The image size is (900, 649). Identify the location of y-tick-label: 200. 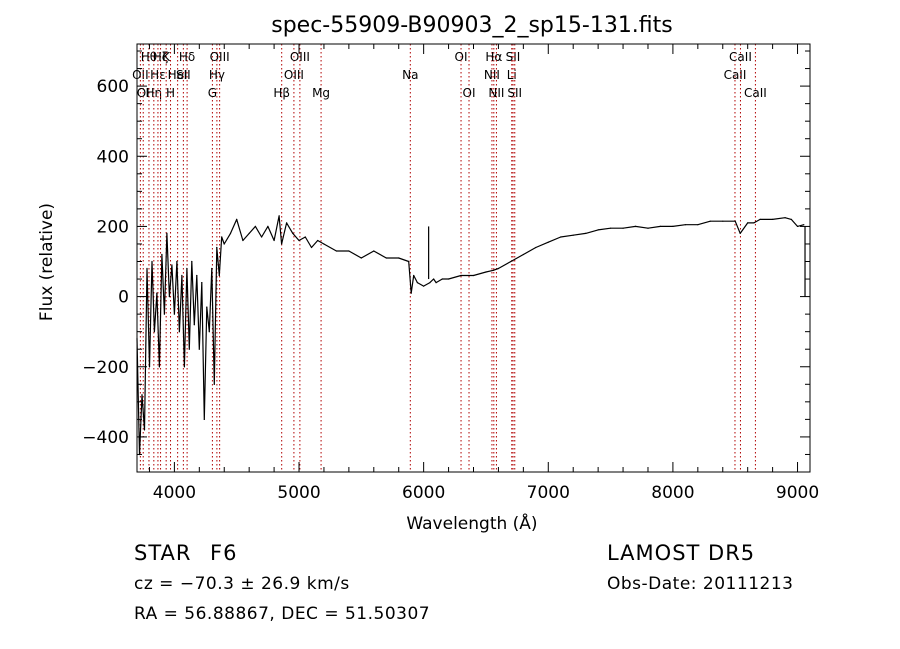
(113, 227).